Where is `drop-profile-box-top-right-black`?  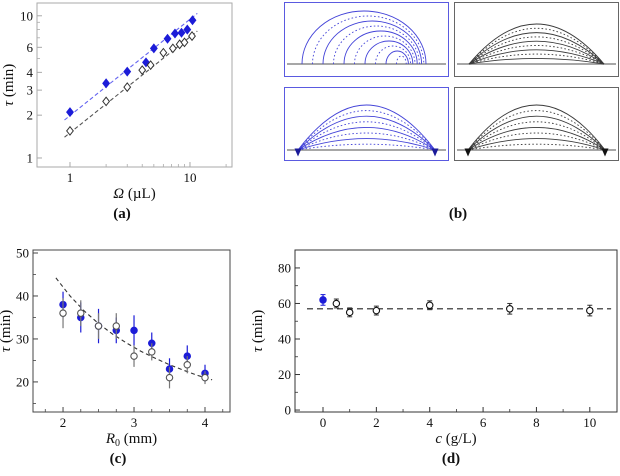 drop-profile-box-top-right-black is located at coordinates (536, 39).